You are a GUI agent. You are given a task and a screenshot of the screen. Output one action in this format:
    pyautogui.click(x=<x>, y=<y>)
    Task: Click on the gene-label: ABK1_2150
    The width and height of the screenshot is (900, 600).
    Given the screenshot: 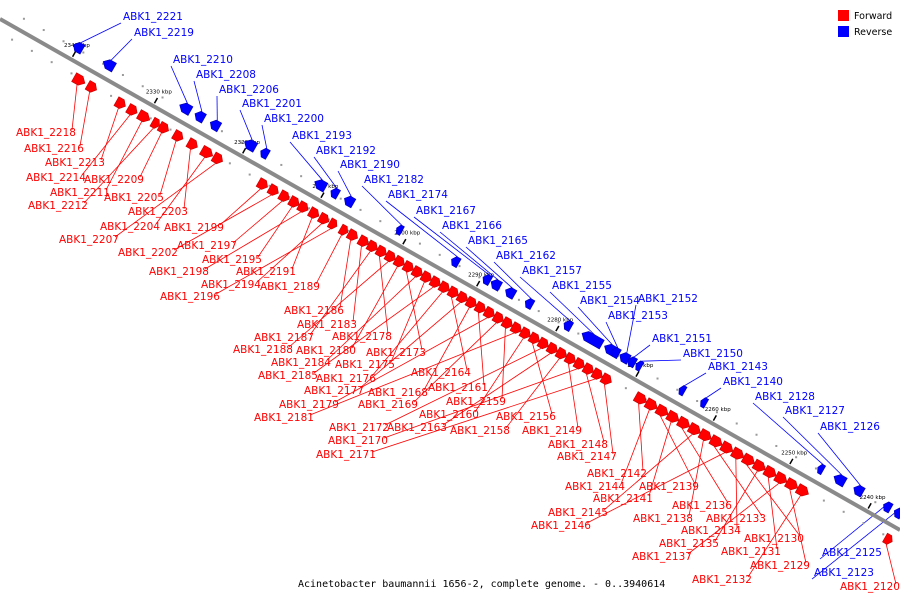 What is the action you would take?
    pyautogui.click(x=713, y=354)
    